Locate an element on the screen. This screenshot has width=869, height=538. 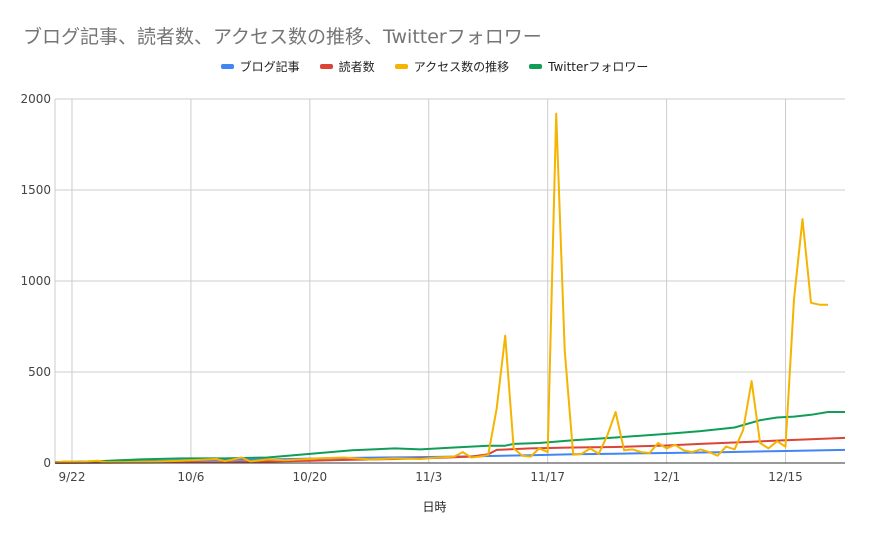
y-tick-label: 0 is located at coordinates (47, 463).